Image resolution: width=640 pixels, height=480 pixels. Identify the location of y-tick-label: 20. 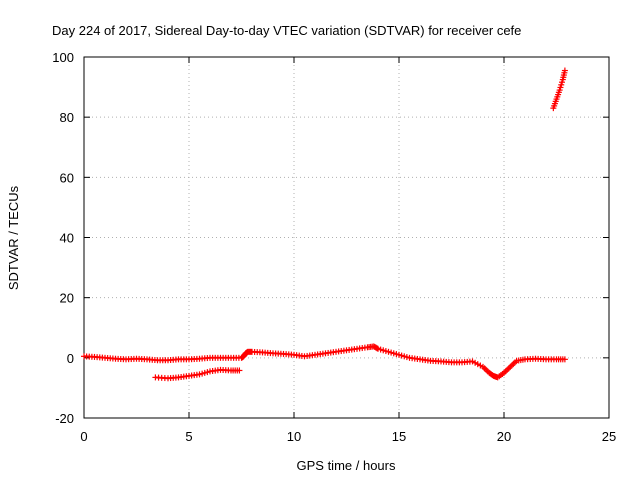
(67, 298).